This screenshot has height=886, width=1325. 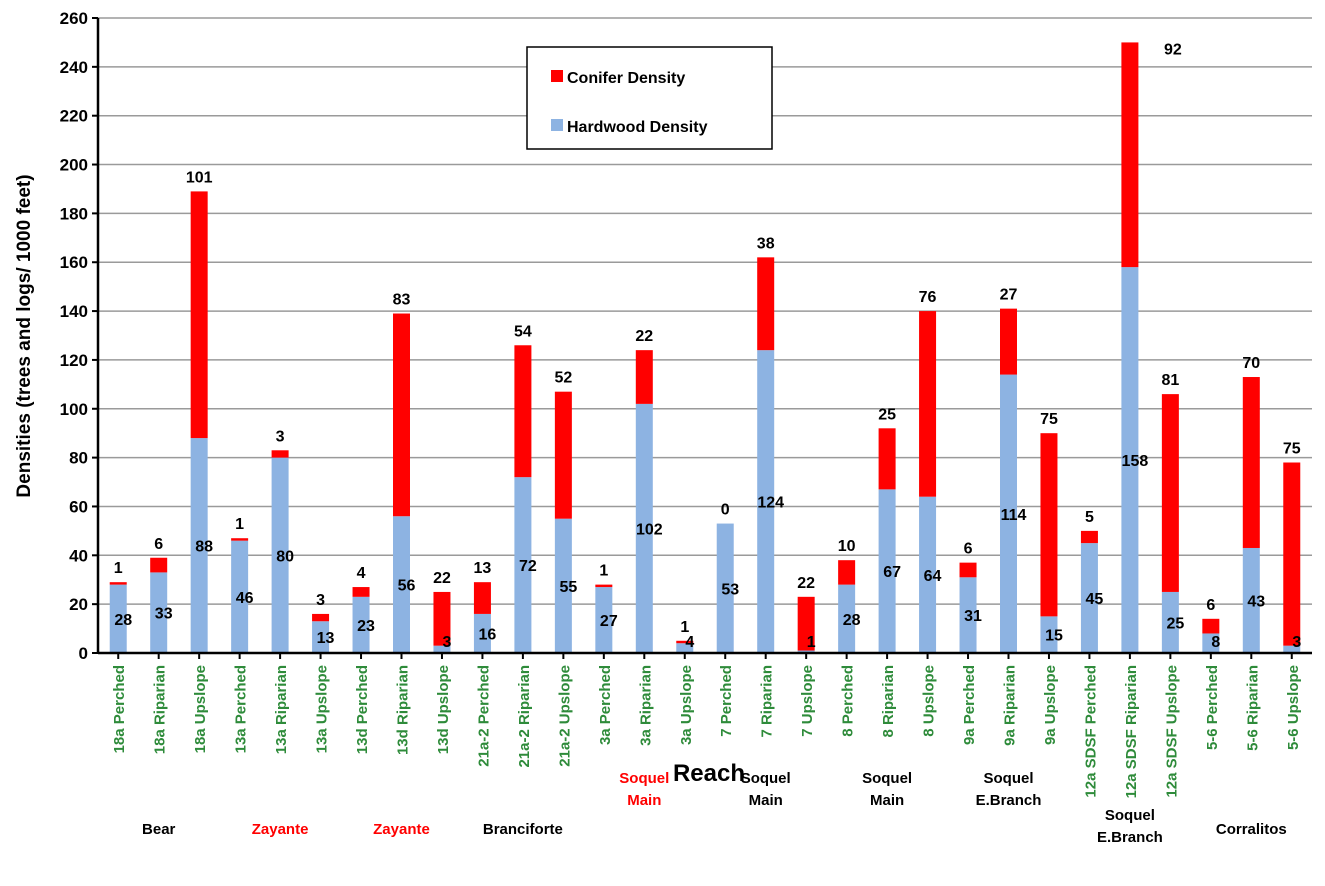 I want to click on data-label-conifer: 4, so click(x=361, y=573).